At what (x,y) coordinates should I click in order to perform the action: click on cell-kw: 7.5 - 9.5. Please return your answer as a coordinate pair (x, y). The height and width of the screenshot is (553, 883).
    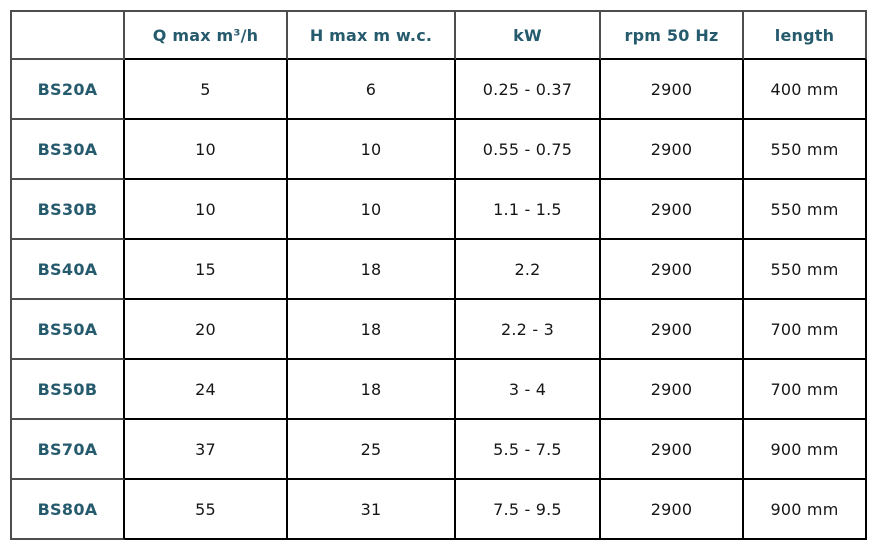
    Looking at the image, I should click on (528, 510).